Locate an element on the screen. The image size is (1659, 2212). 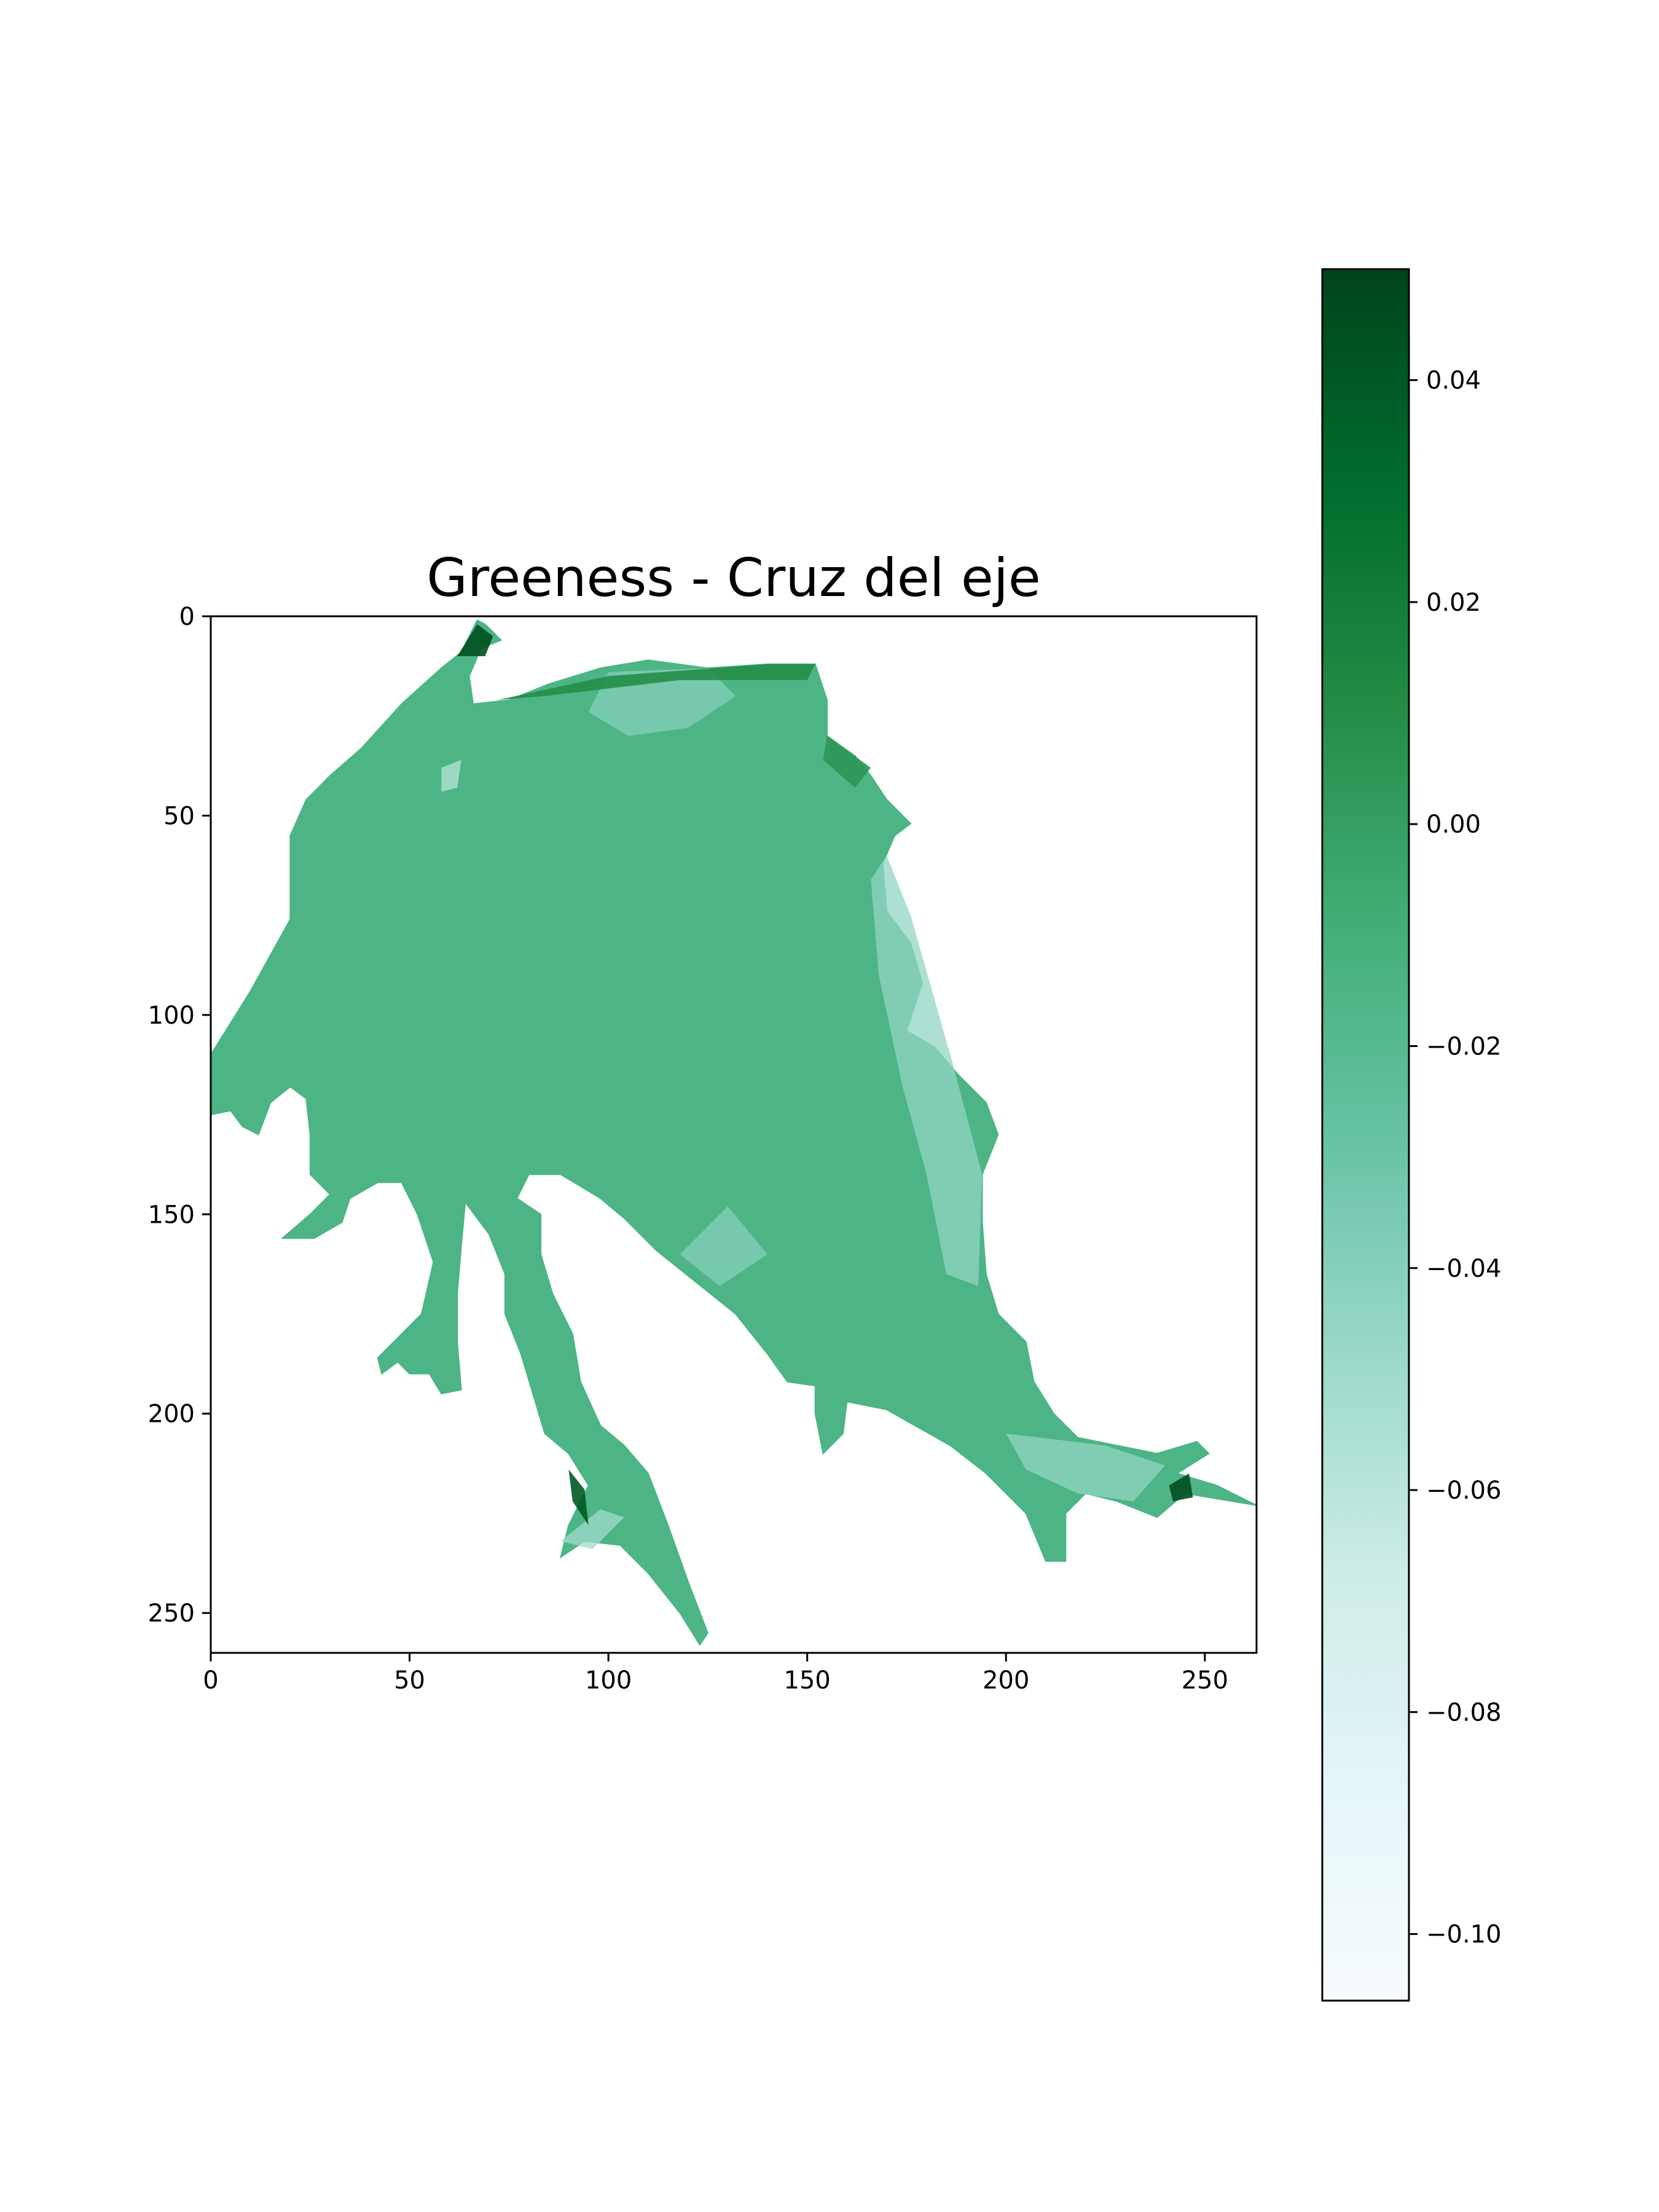
x-tick-label-0: 0 is located at coordinates (210, 1680).